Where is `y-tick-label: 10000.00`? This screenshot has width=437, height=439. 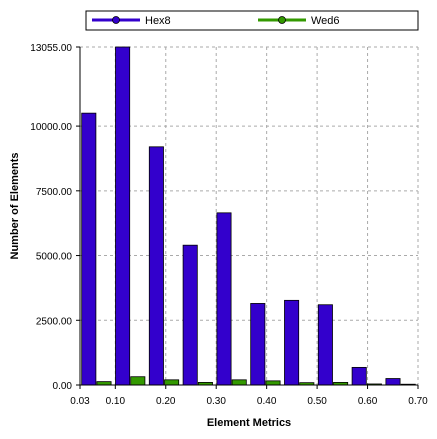 y-tick-label: 10000.00 is located at coordinates (51, 127).